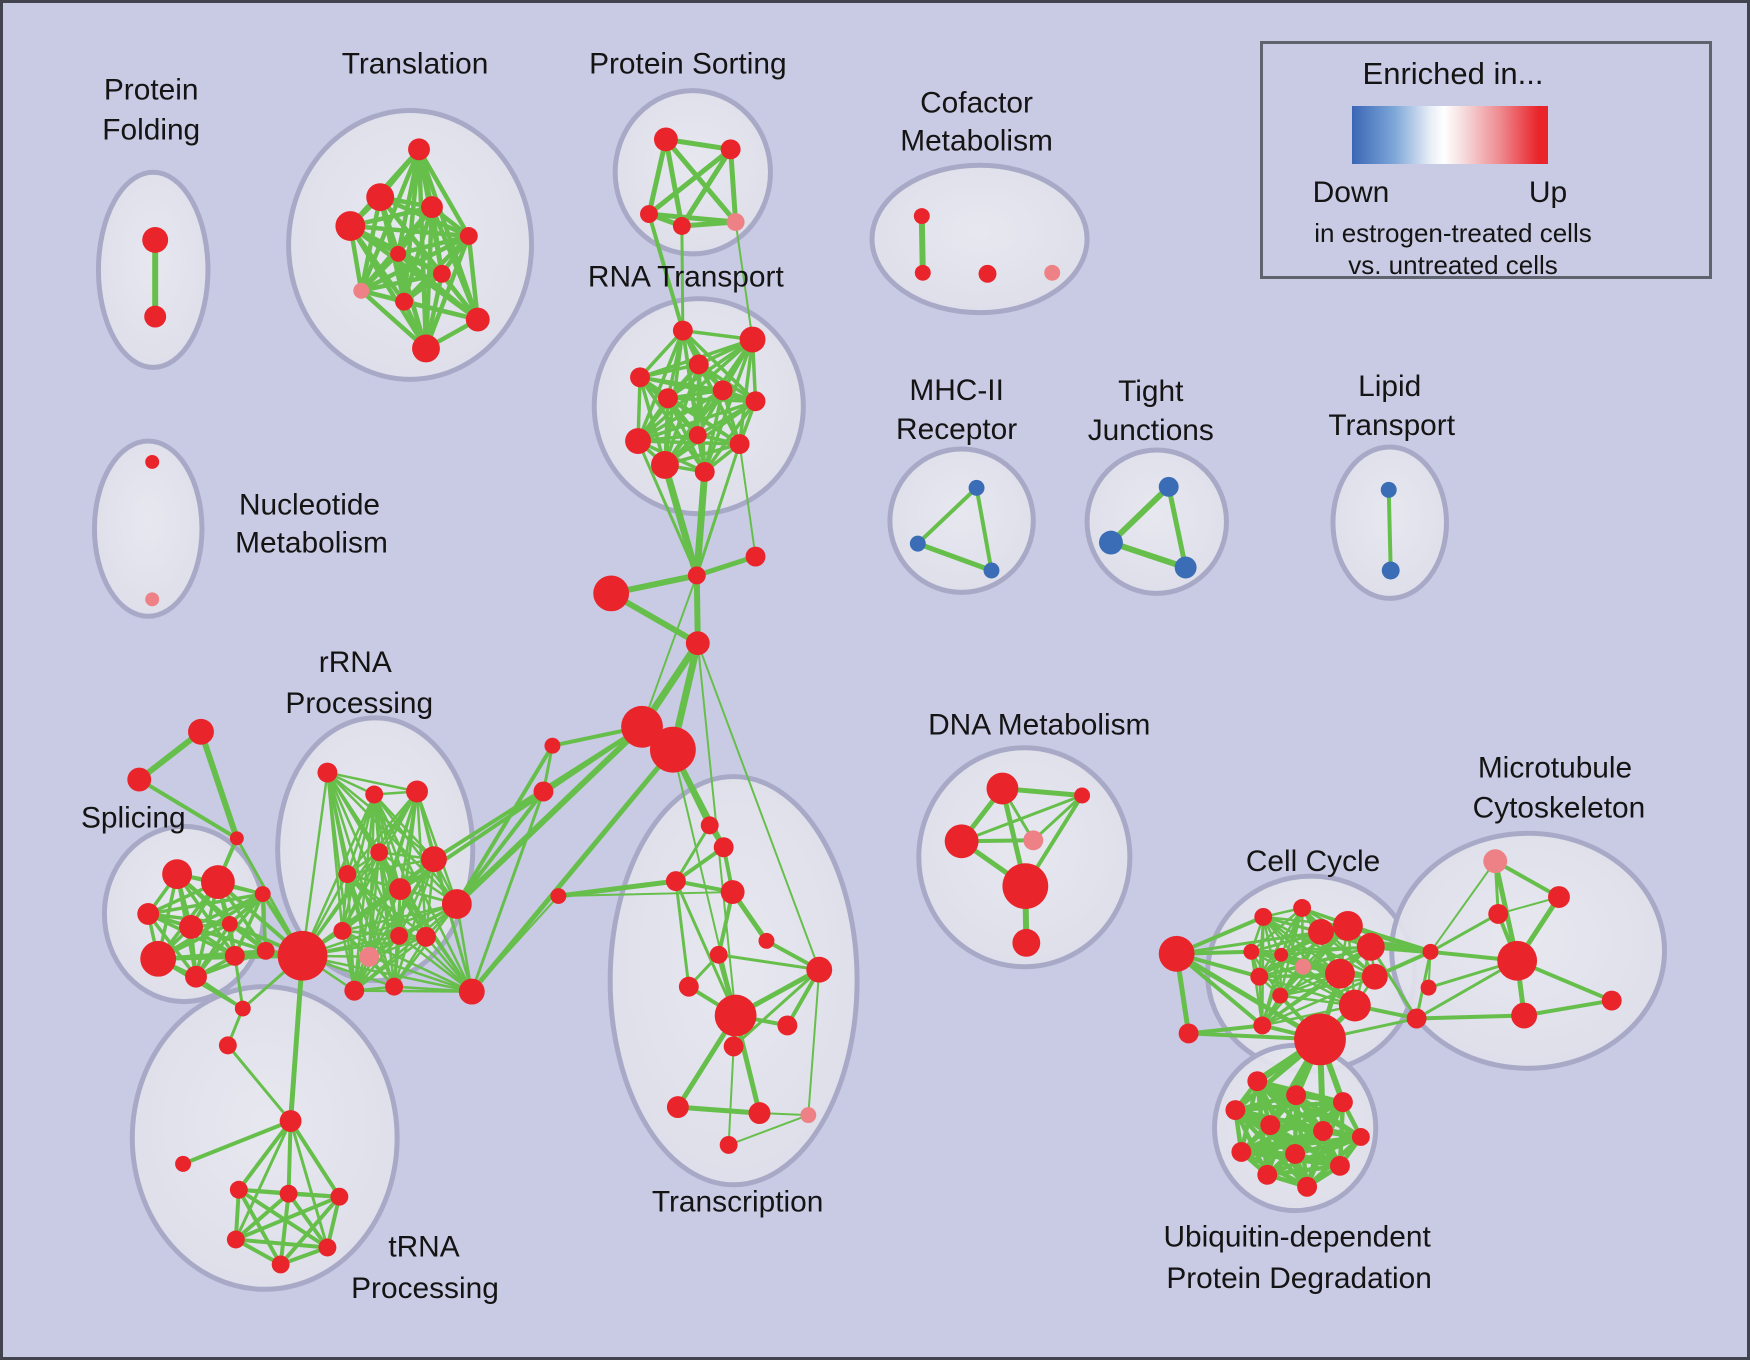 The height and width of the screenshot is (1360, 1750). I want to click on node-tn4, so click(766, 940).